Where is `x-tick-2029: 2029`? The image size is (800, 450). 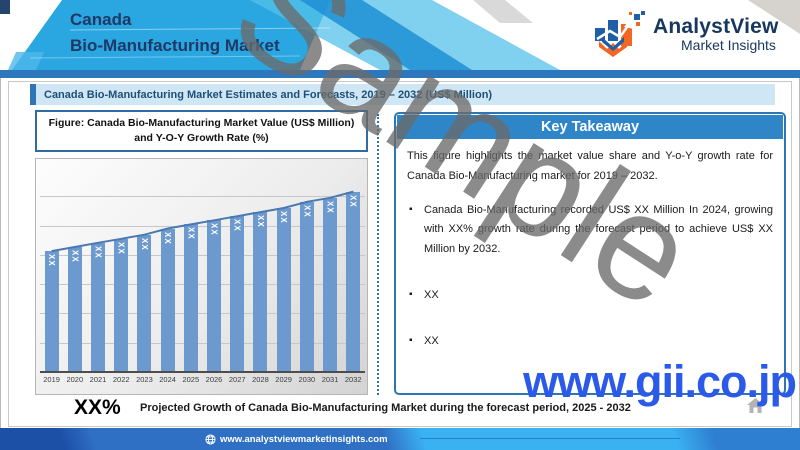
x-tick-2029: 2029 is located at coordinates (283, 379).